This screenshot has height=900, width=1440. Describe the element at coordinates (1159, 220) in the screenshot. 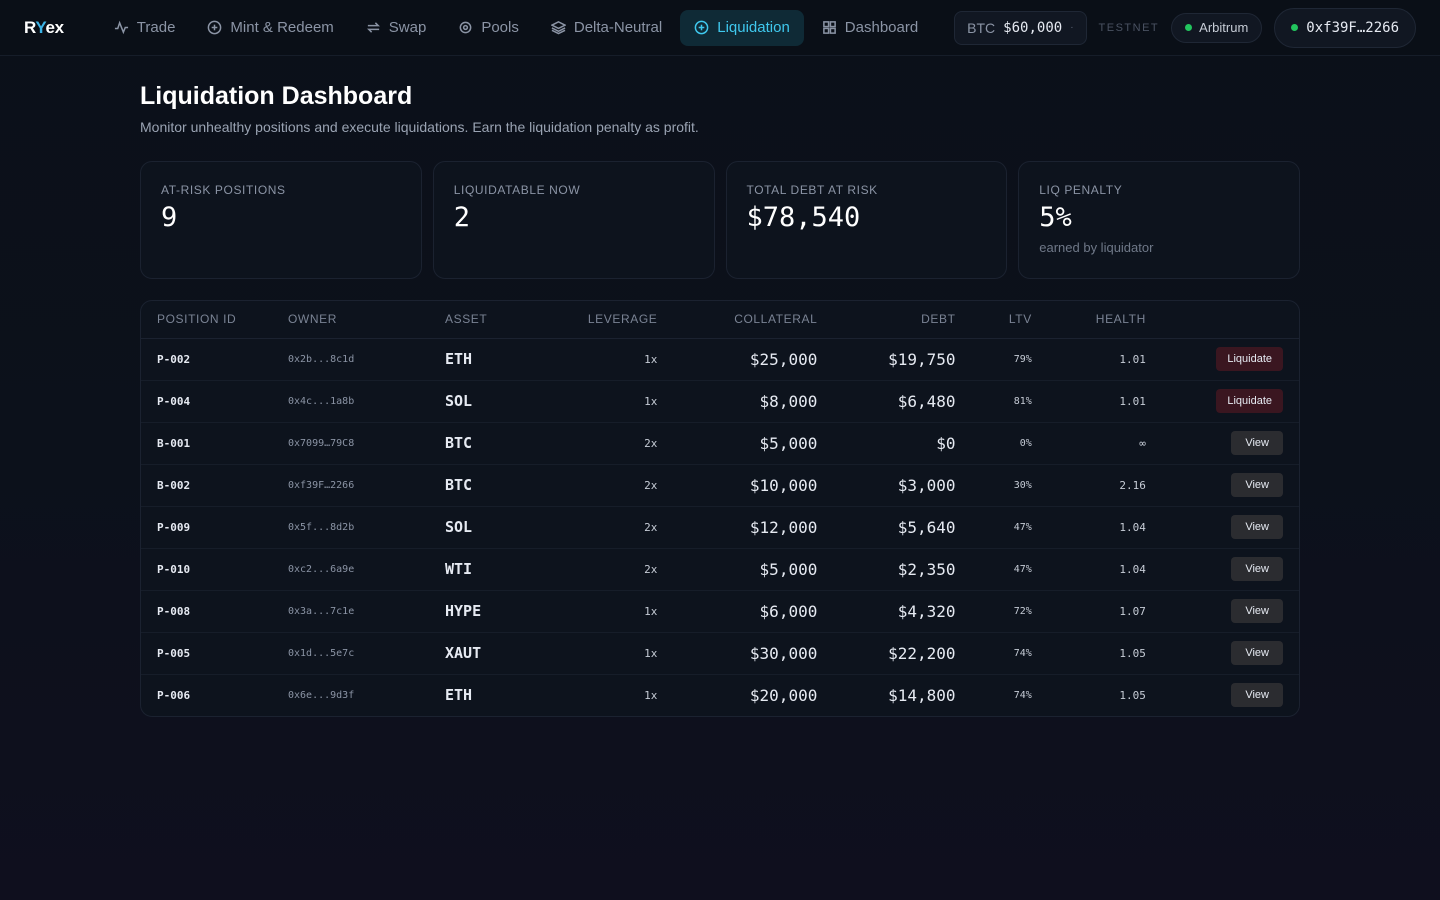

I see `stat-card-liq-penalty: LIQ PENALTY 5% earned by liquidator` at that location.